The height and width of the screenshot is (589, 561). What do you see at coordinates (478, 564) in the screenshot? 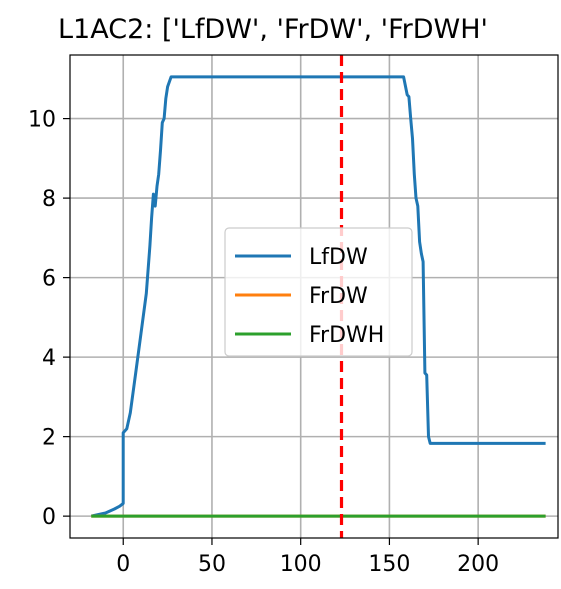
I see `x-tick-label: 200` at bounding box center [478, 564].